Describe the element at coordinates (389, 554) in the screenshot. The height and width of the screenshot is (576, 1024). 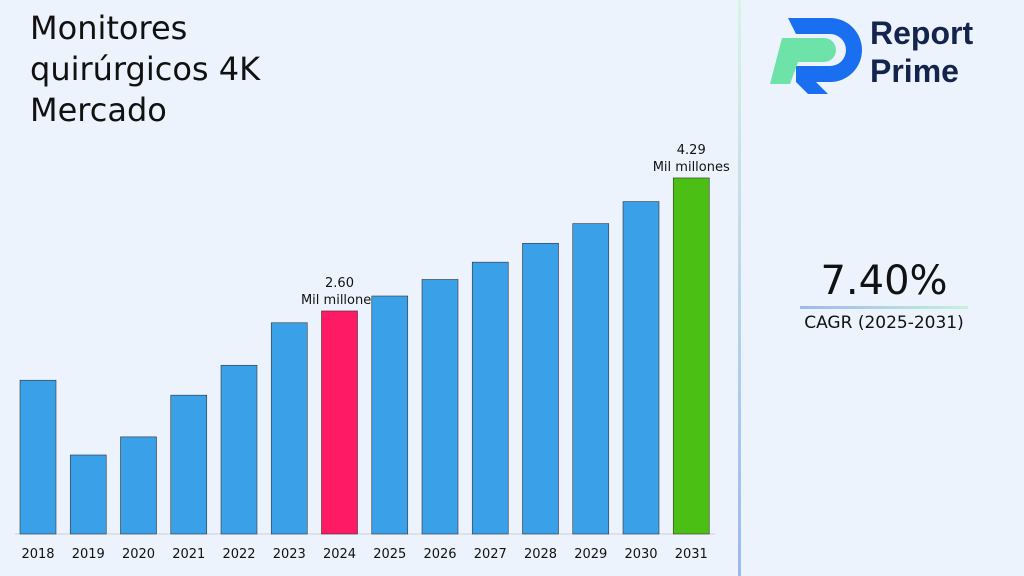
I see `x-tick-label: 2025` at that location.